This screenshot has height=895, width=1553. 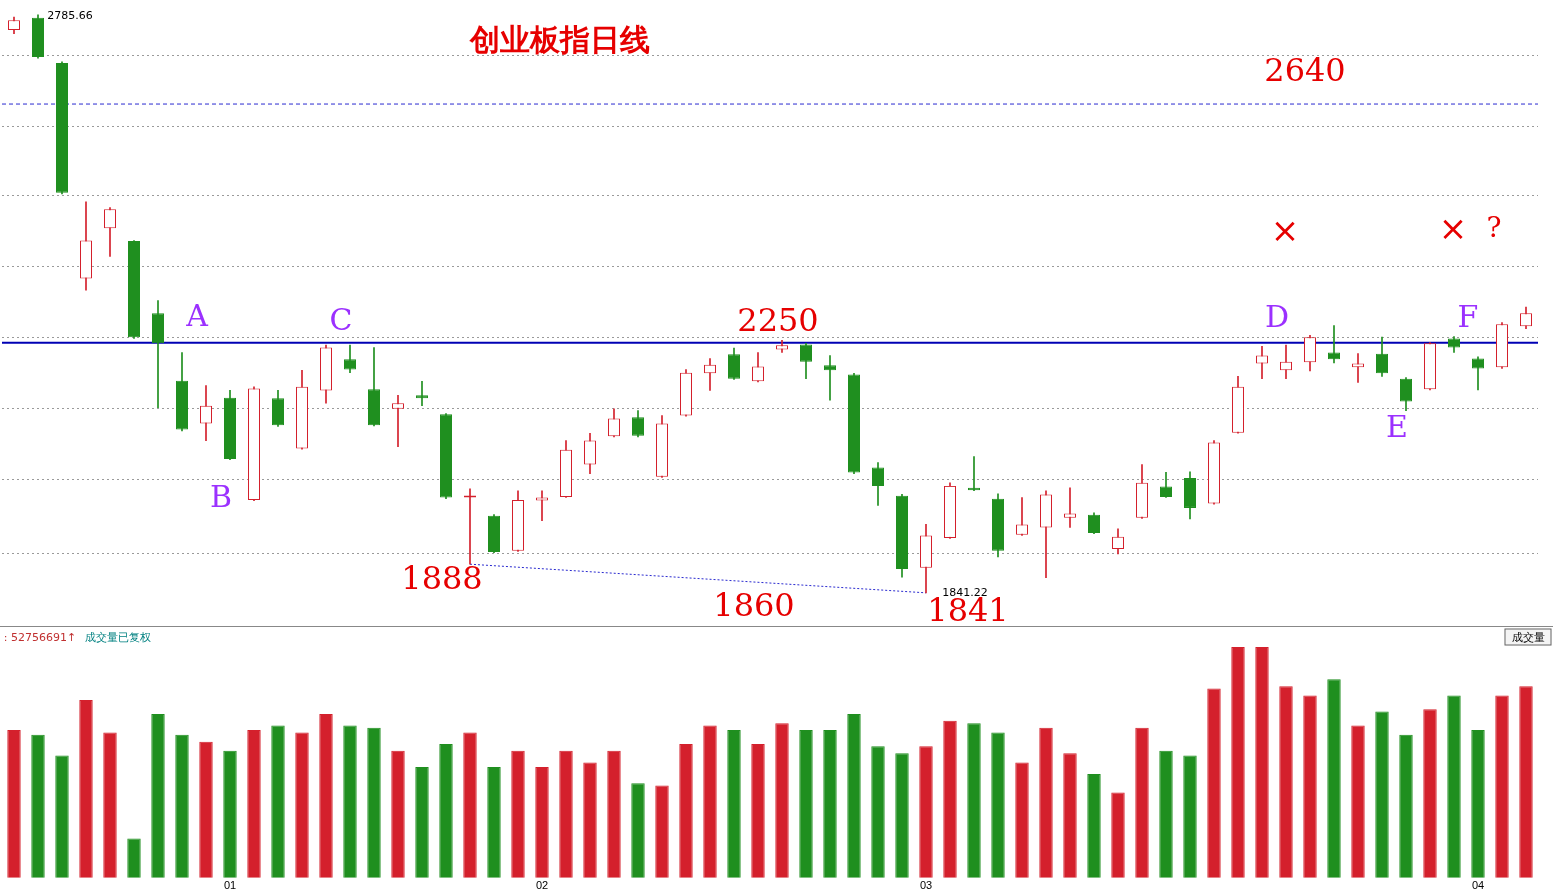 I want to click on annotation: 1860, so click(x=754, y=605).